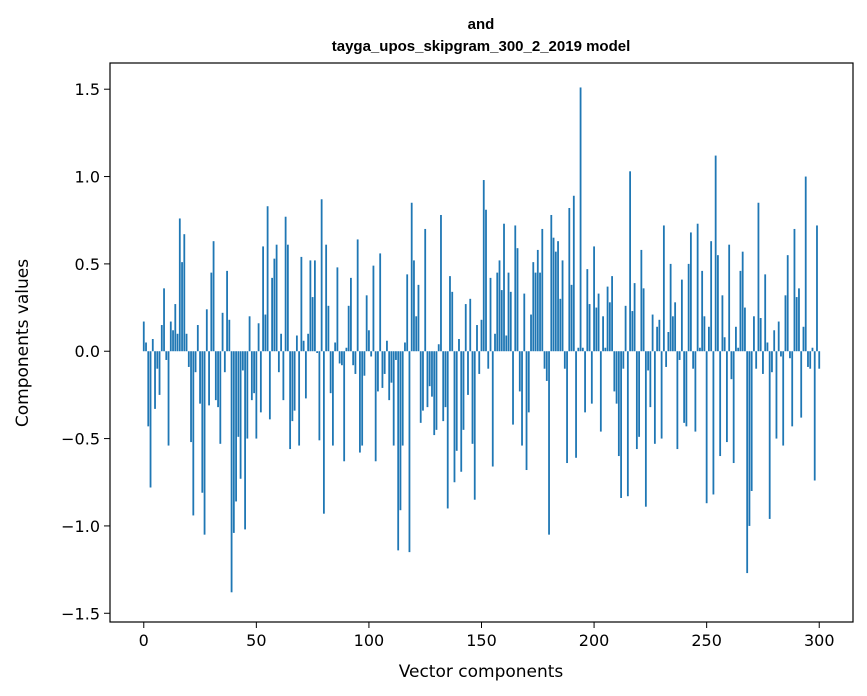 This screenshot has width=867, height=696. I want to click on x-tick-label: 200, so click(594, 640).